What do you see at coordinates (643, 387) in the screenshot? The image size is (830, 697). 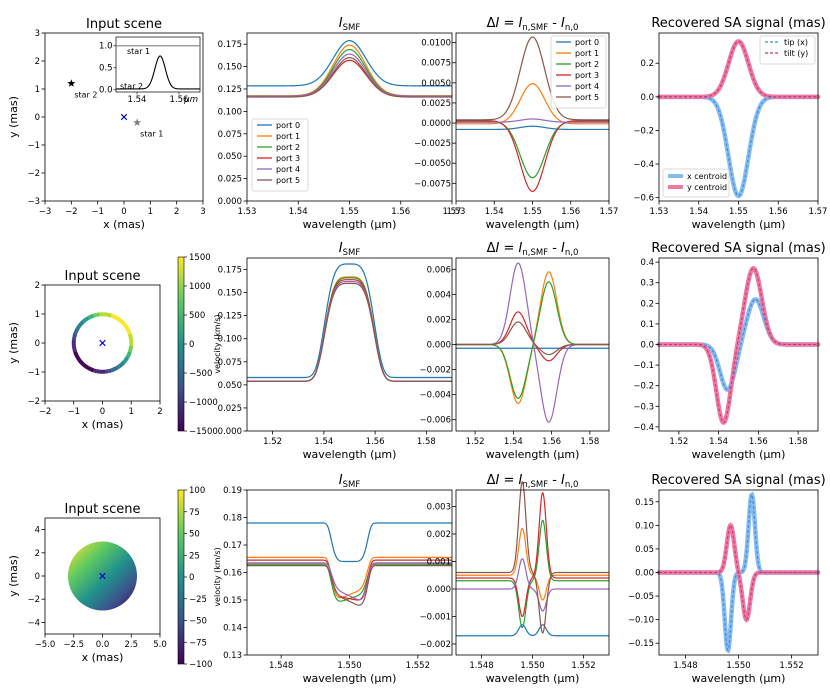 I see `sa-ytick-label: −0.2` at bounding box center [643, 387].